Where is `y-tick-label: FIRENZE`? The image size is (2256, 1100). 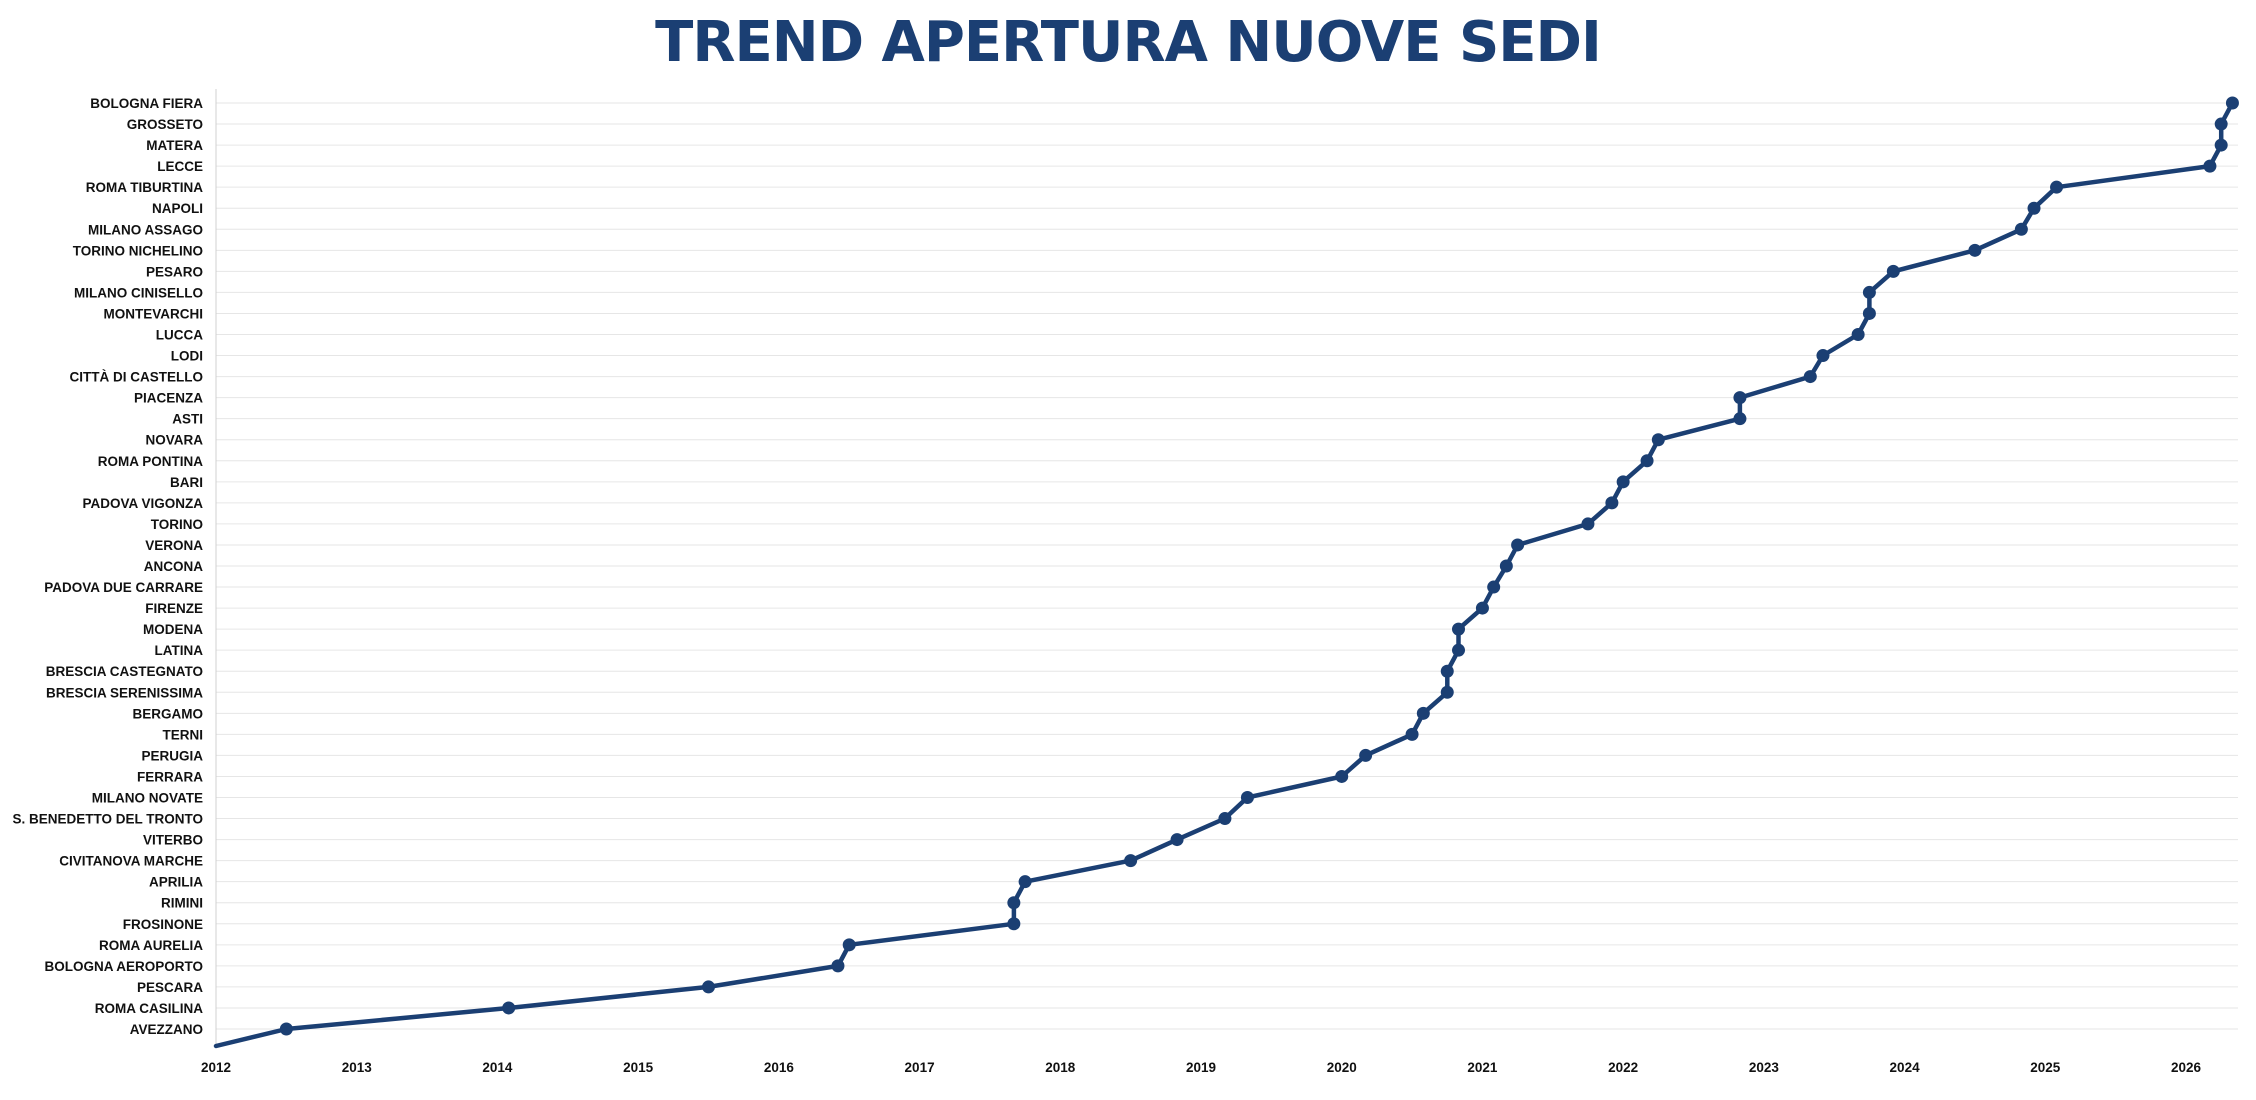
y-tick-label: FIRENZE is located at coordinates (174, 608).